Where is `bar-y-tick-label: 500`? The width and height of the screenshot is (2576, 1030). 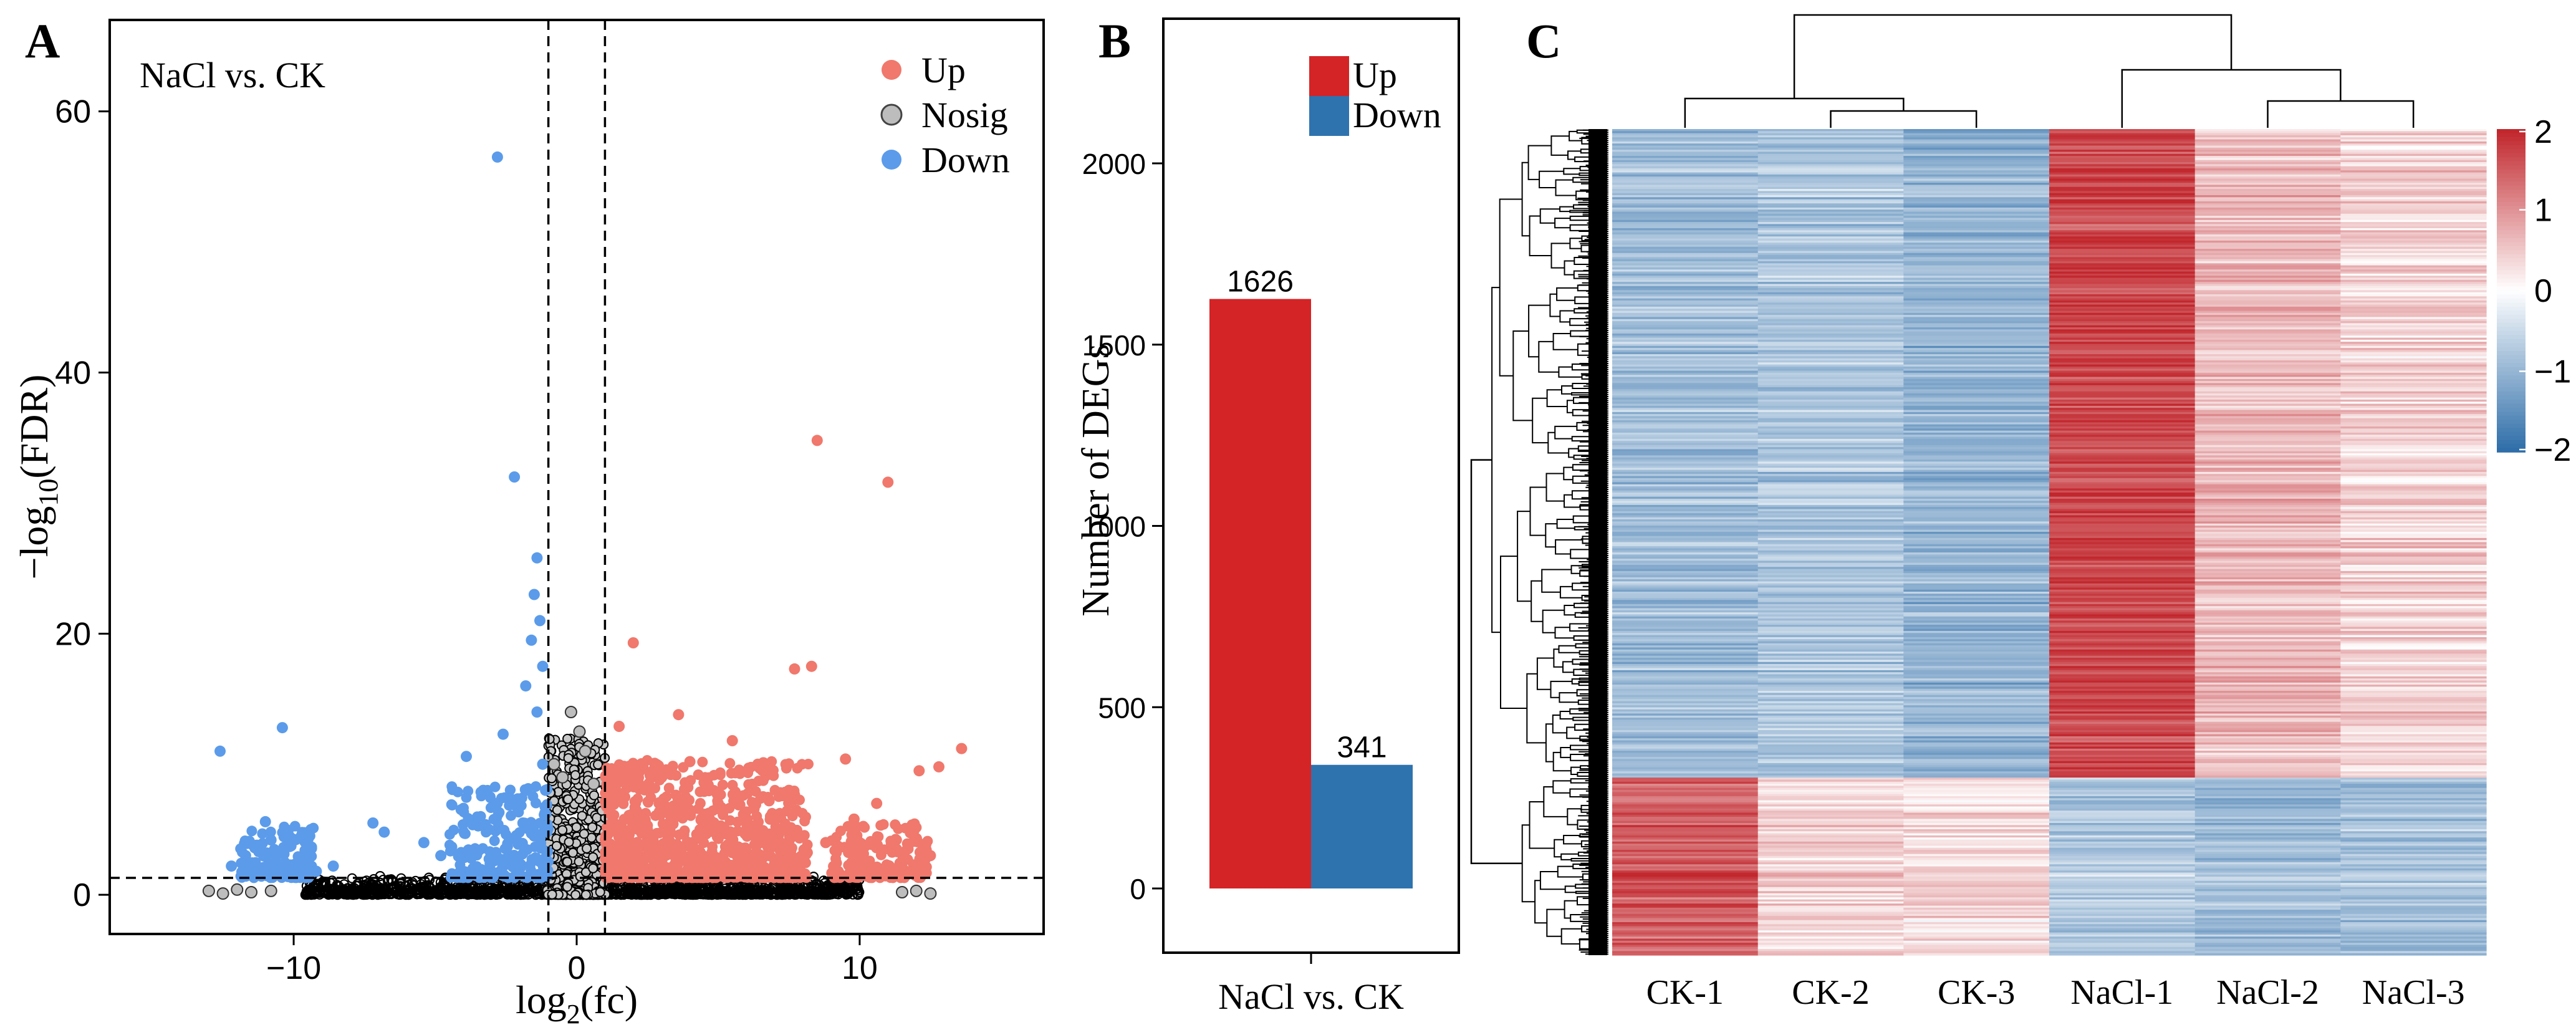
bar-y-tick-label: 500 is located at coordinates (1122, 707).